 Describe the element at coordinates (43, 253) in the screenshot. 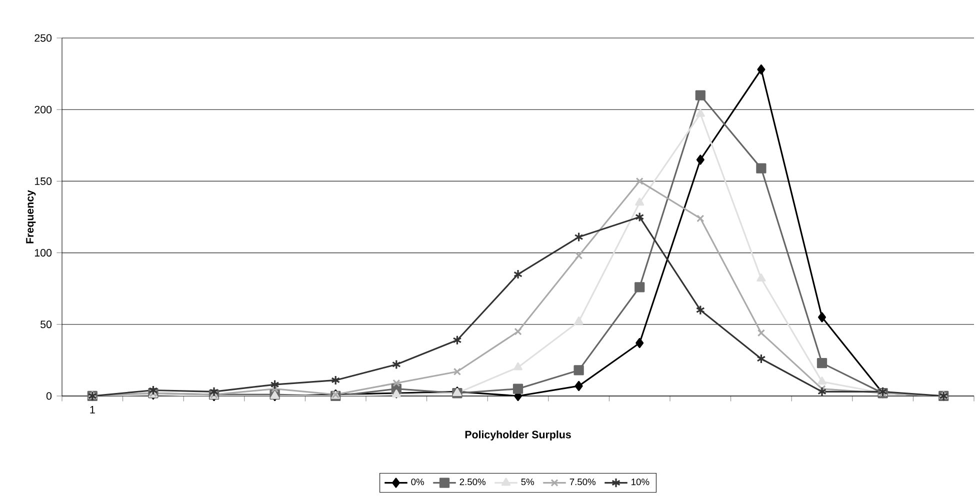

I see `y-tick-label: 100` at that location.